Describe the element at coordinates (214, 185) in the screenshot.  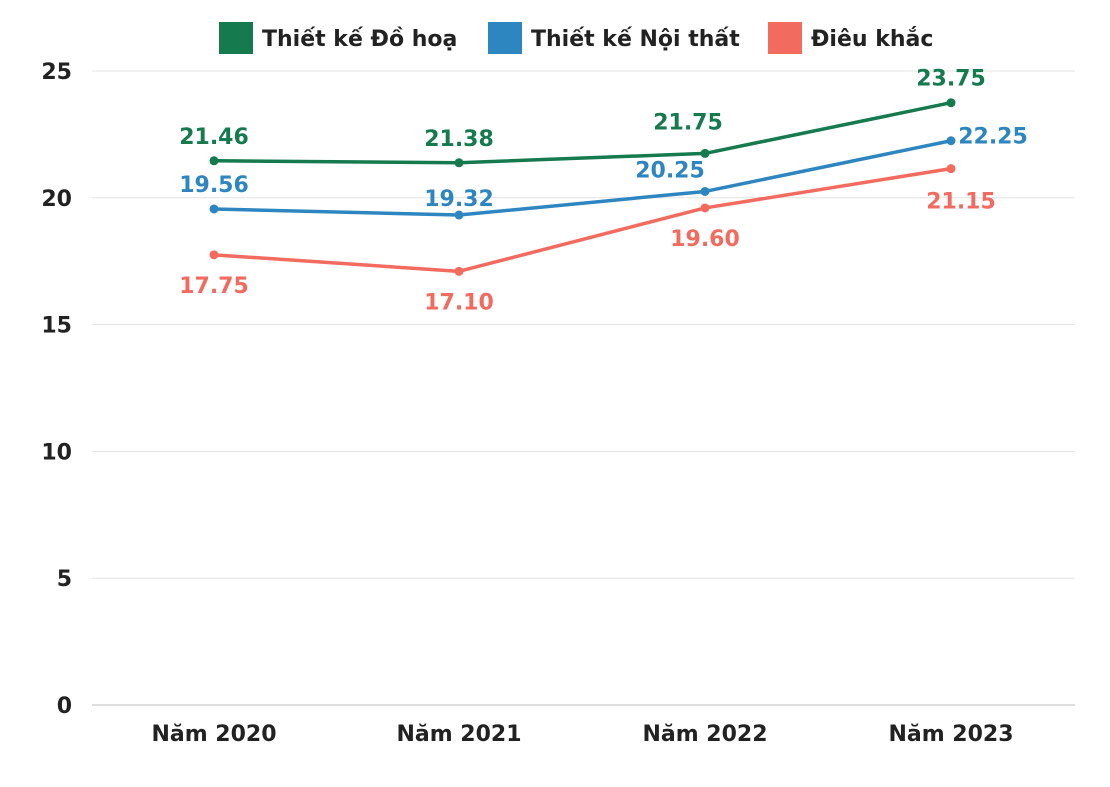
I see `data-label: 19.56` at that location.